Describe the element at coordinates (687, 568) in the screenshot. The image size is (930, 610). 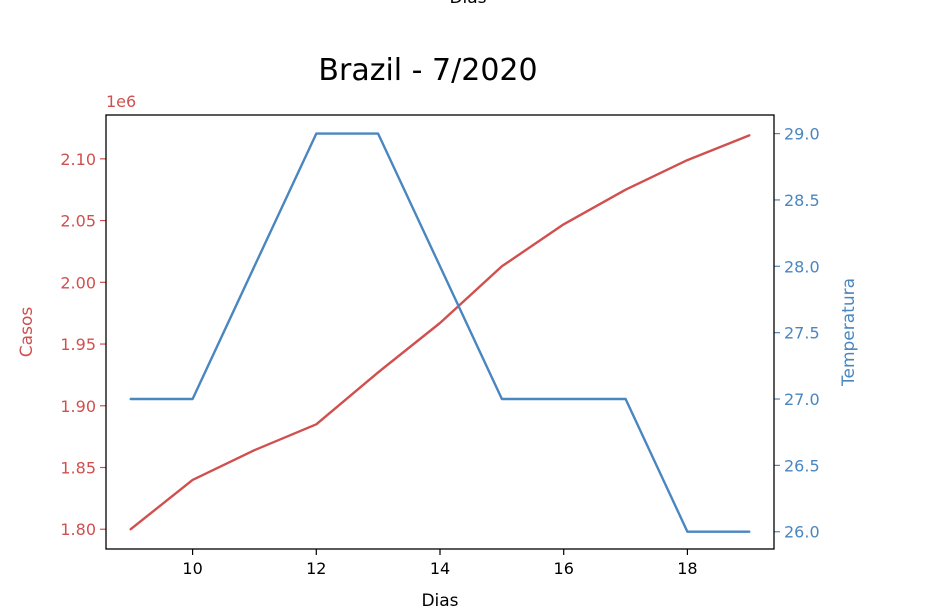
I see `x-tick-label: 18` at that location.